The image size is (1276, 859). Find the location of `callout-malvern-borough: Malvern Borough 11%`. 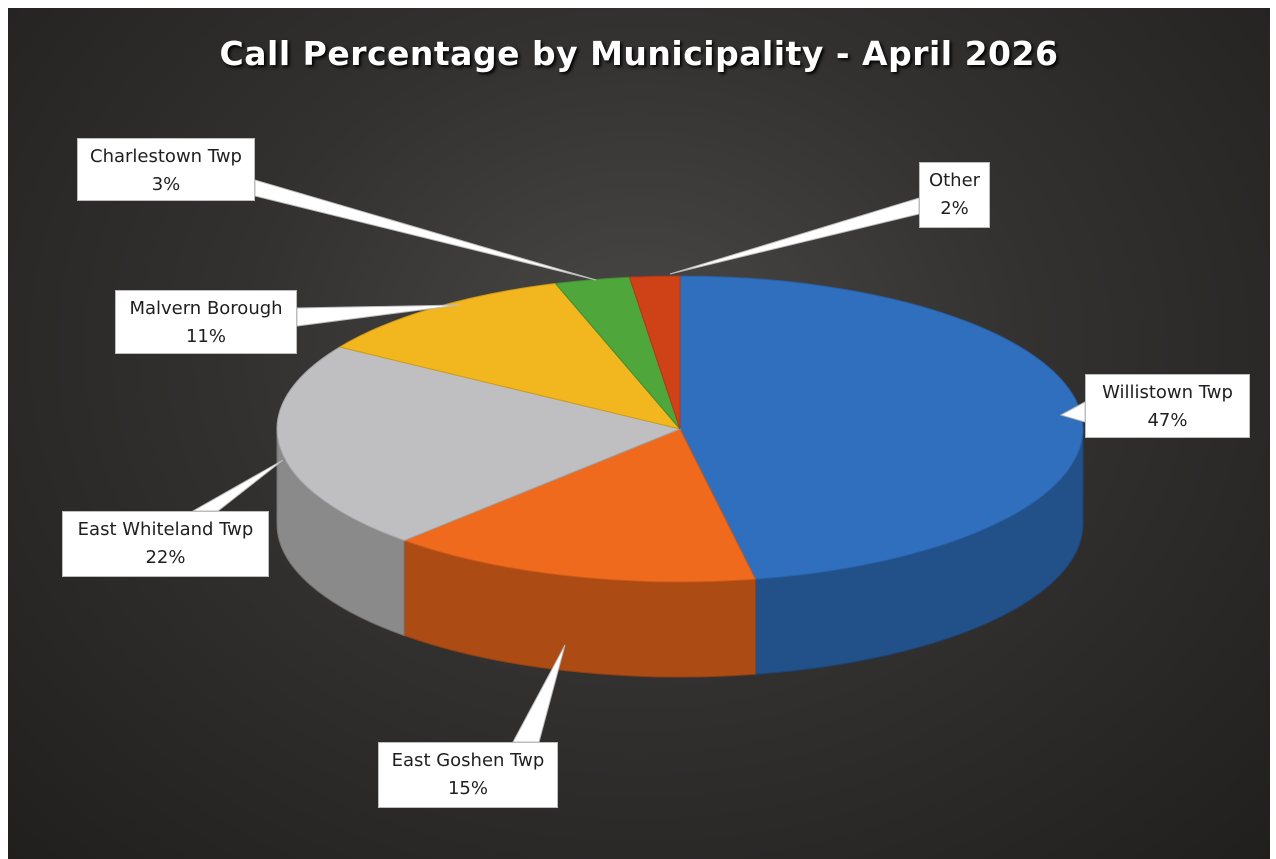

callout-malvern-borough: Malvern Borough 11% is located at coordinates (206, 322).